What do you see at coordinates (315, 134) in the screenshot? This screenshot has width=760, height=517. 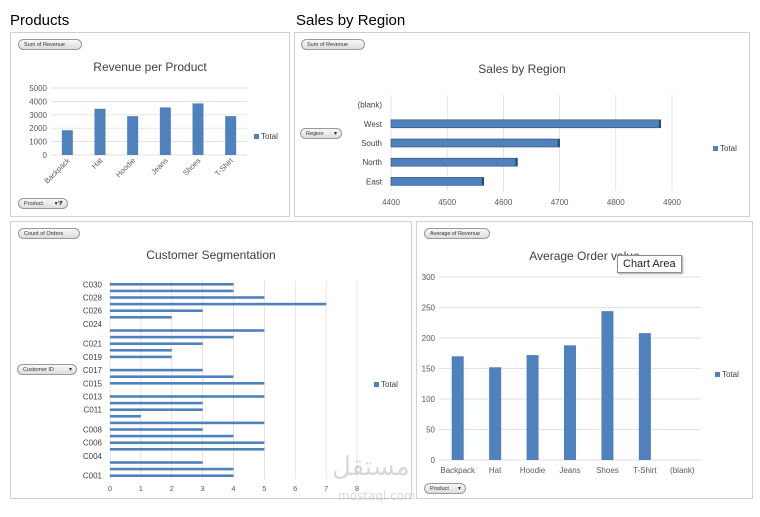 I see `region-axis-field-label: Region` at bounding box center [315, 134].